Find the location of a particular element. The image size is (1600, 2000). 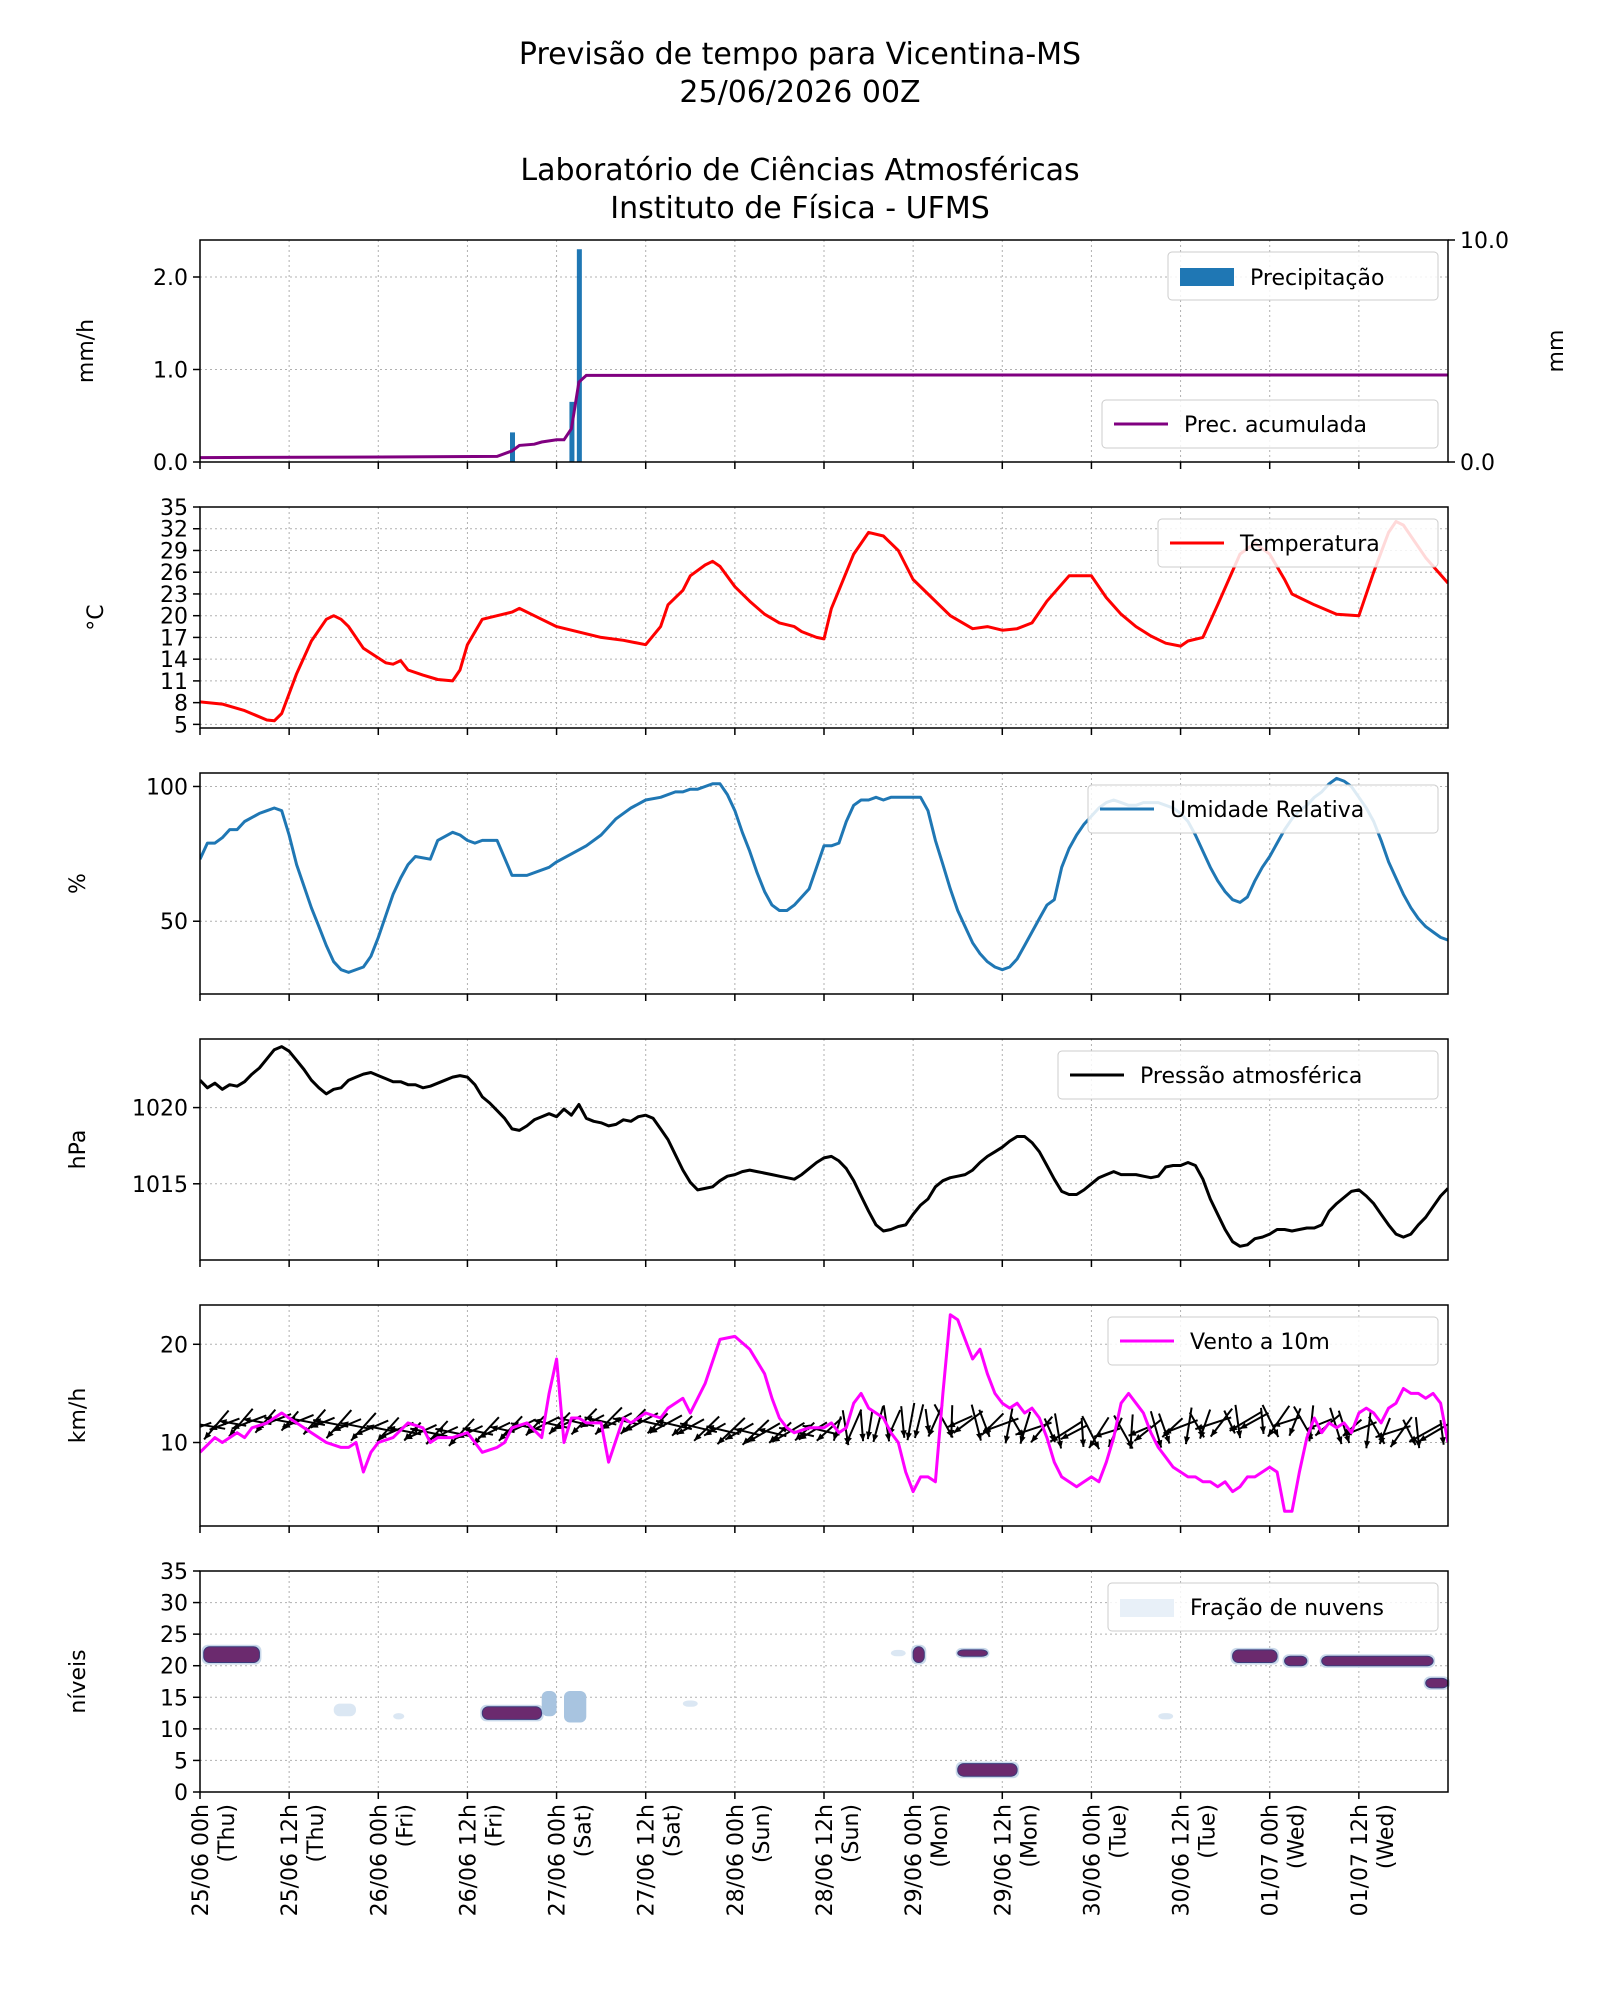

x-tick-label: 26/06 00h is located at coordinates (379, 1860).